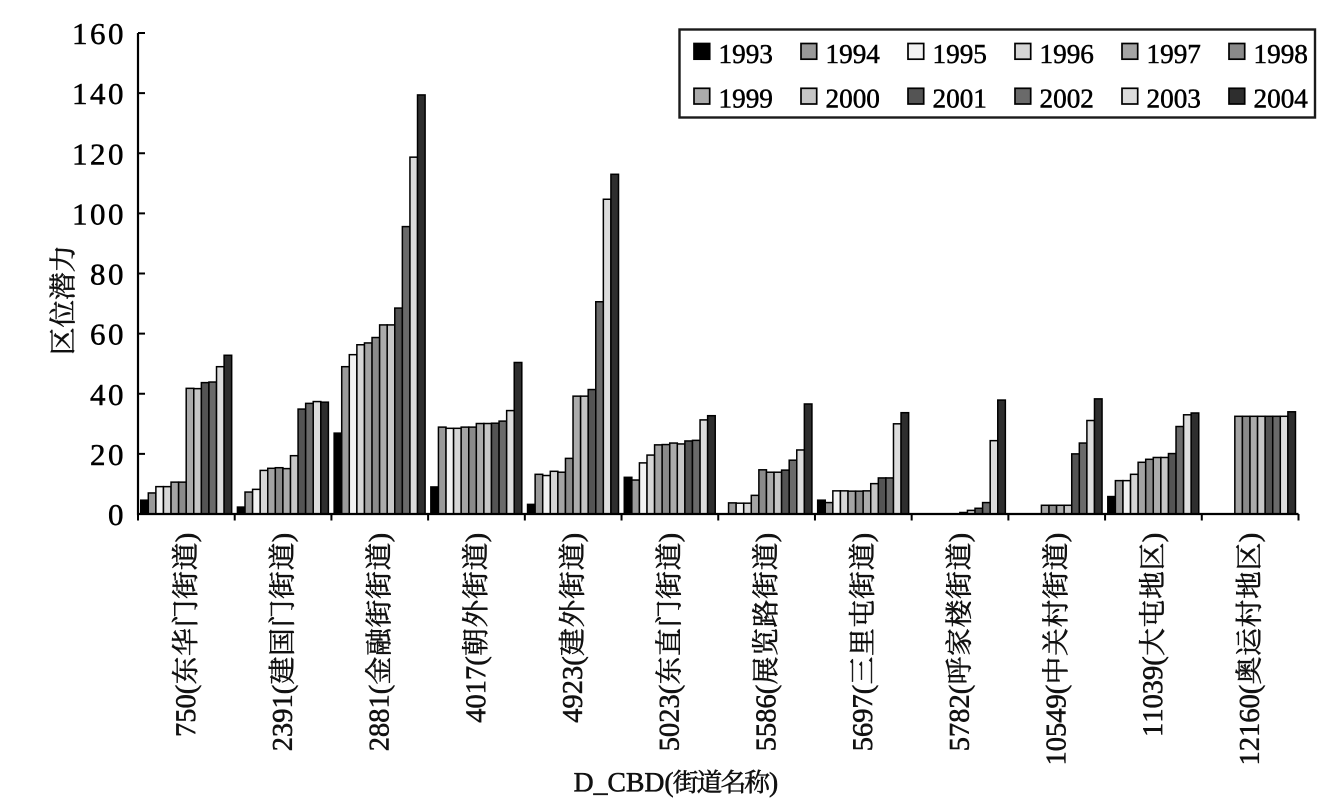 The height and width of the screenshot is (809, 1336). What do you see at coordinates (960, 99) in the screenshot?
I see `svg-text: 2001` at bounding box center [960, 99].